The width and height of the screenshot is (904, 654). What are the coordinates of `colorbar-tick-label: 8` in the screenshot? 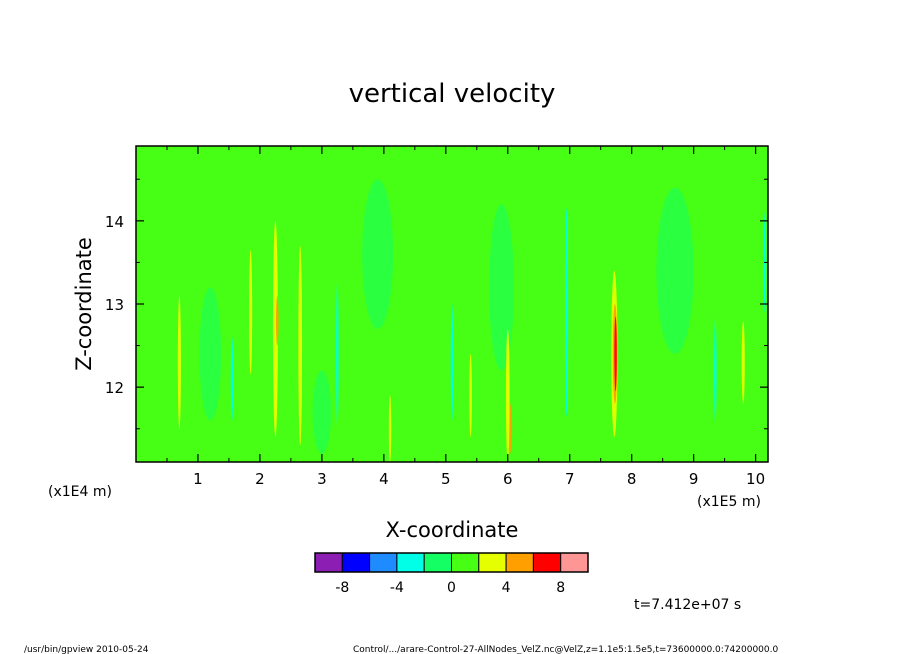 It's located at (560, 588).